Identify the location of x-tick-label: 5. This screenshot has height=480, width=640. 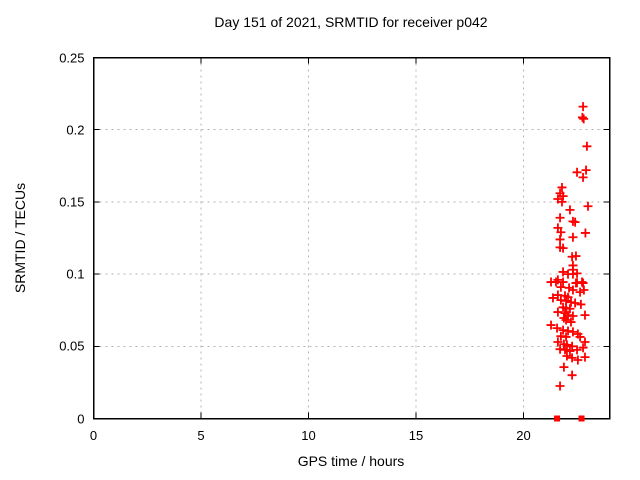
(201, 435).